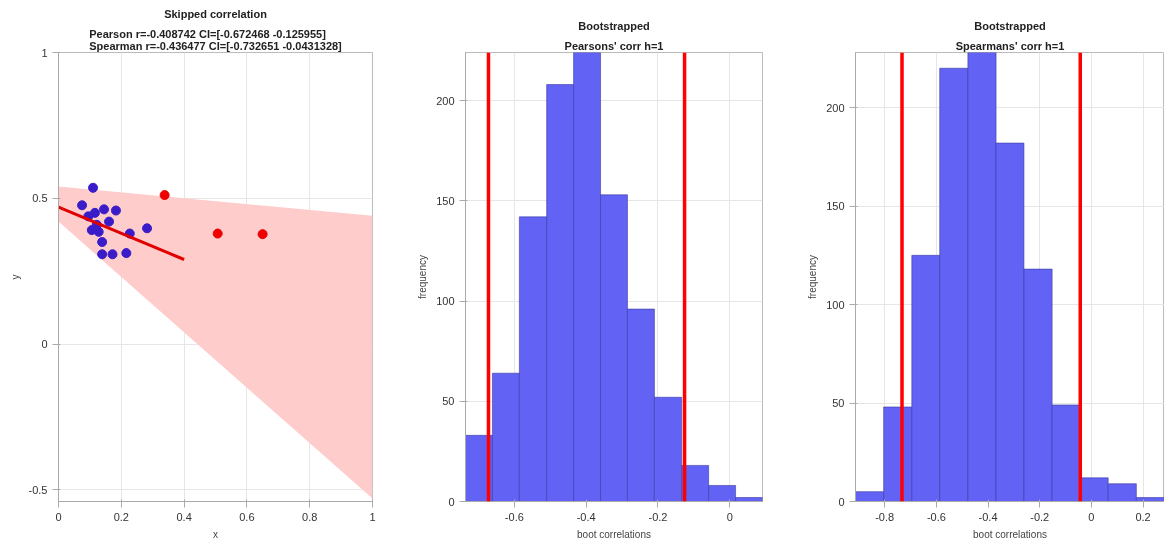 The height and width of the screenshot is (542, 1164). I want to click on x-axis-title: x, so click(215, 534).